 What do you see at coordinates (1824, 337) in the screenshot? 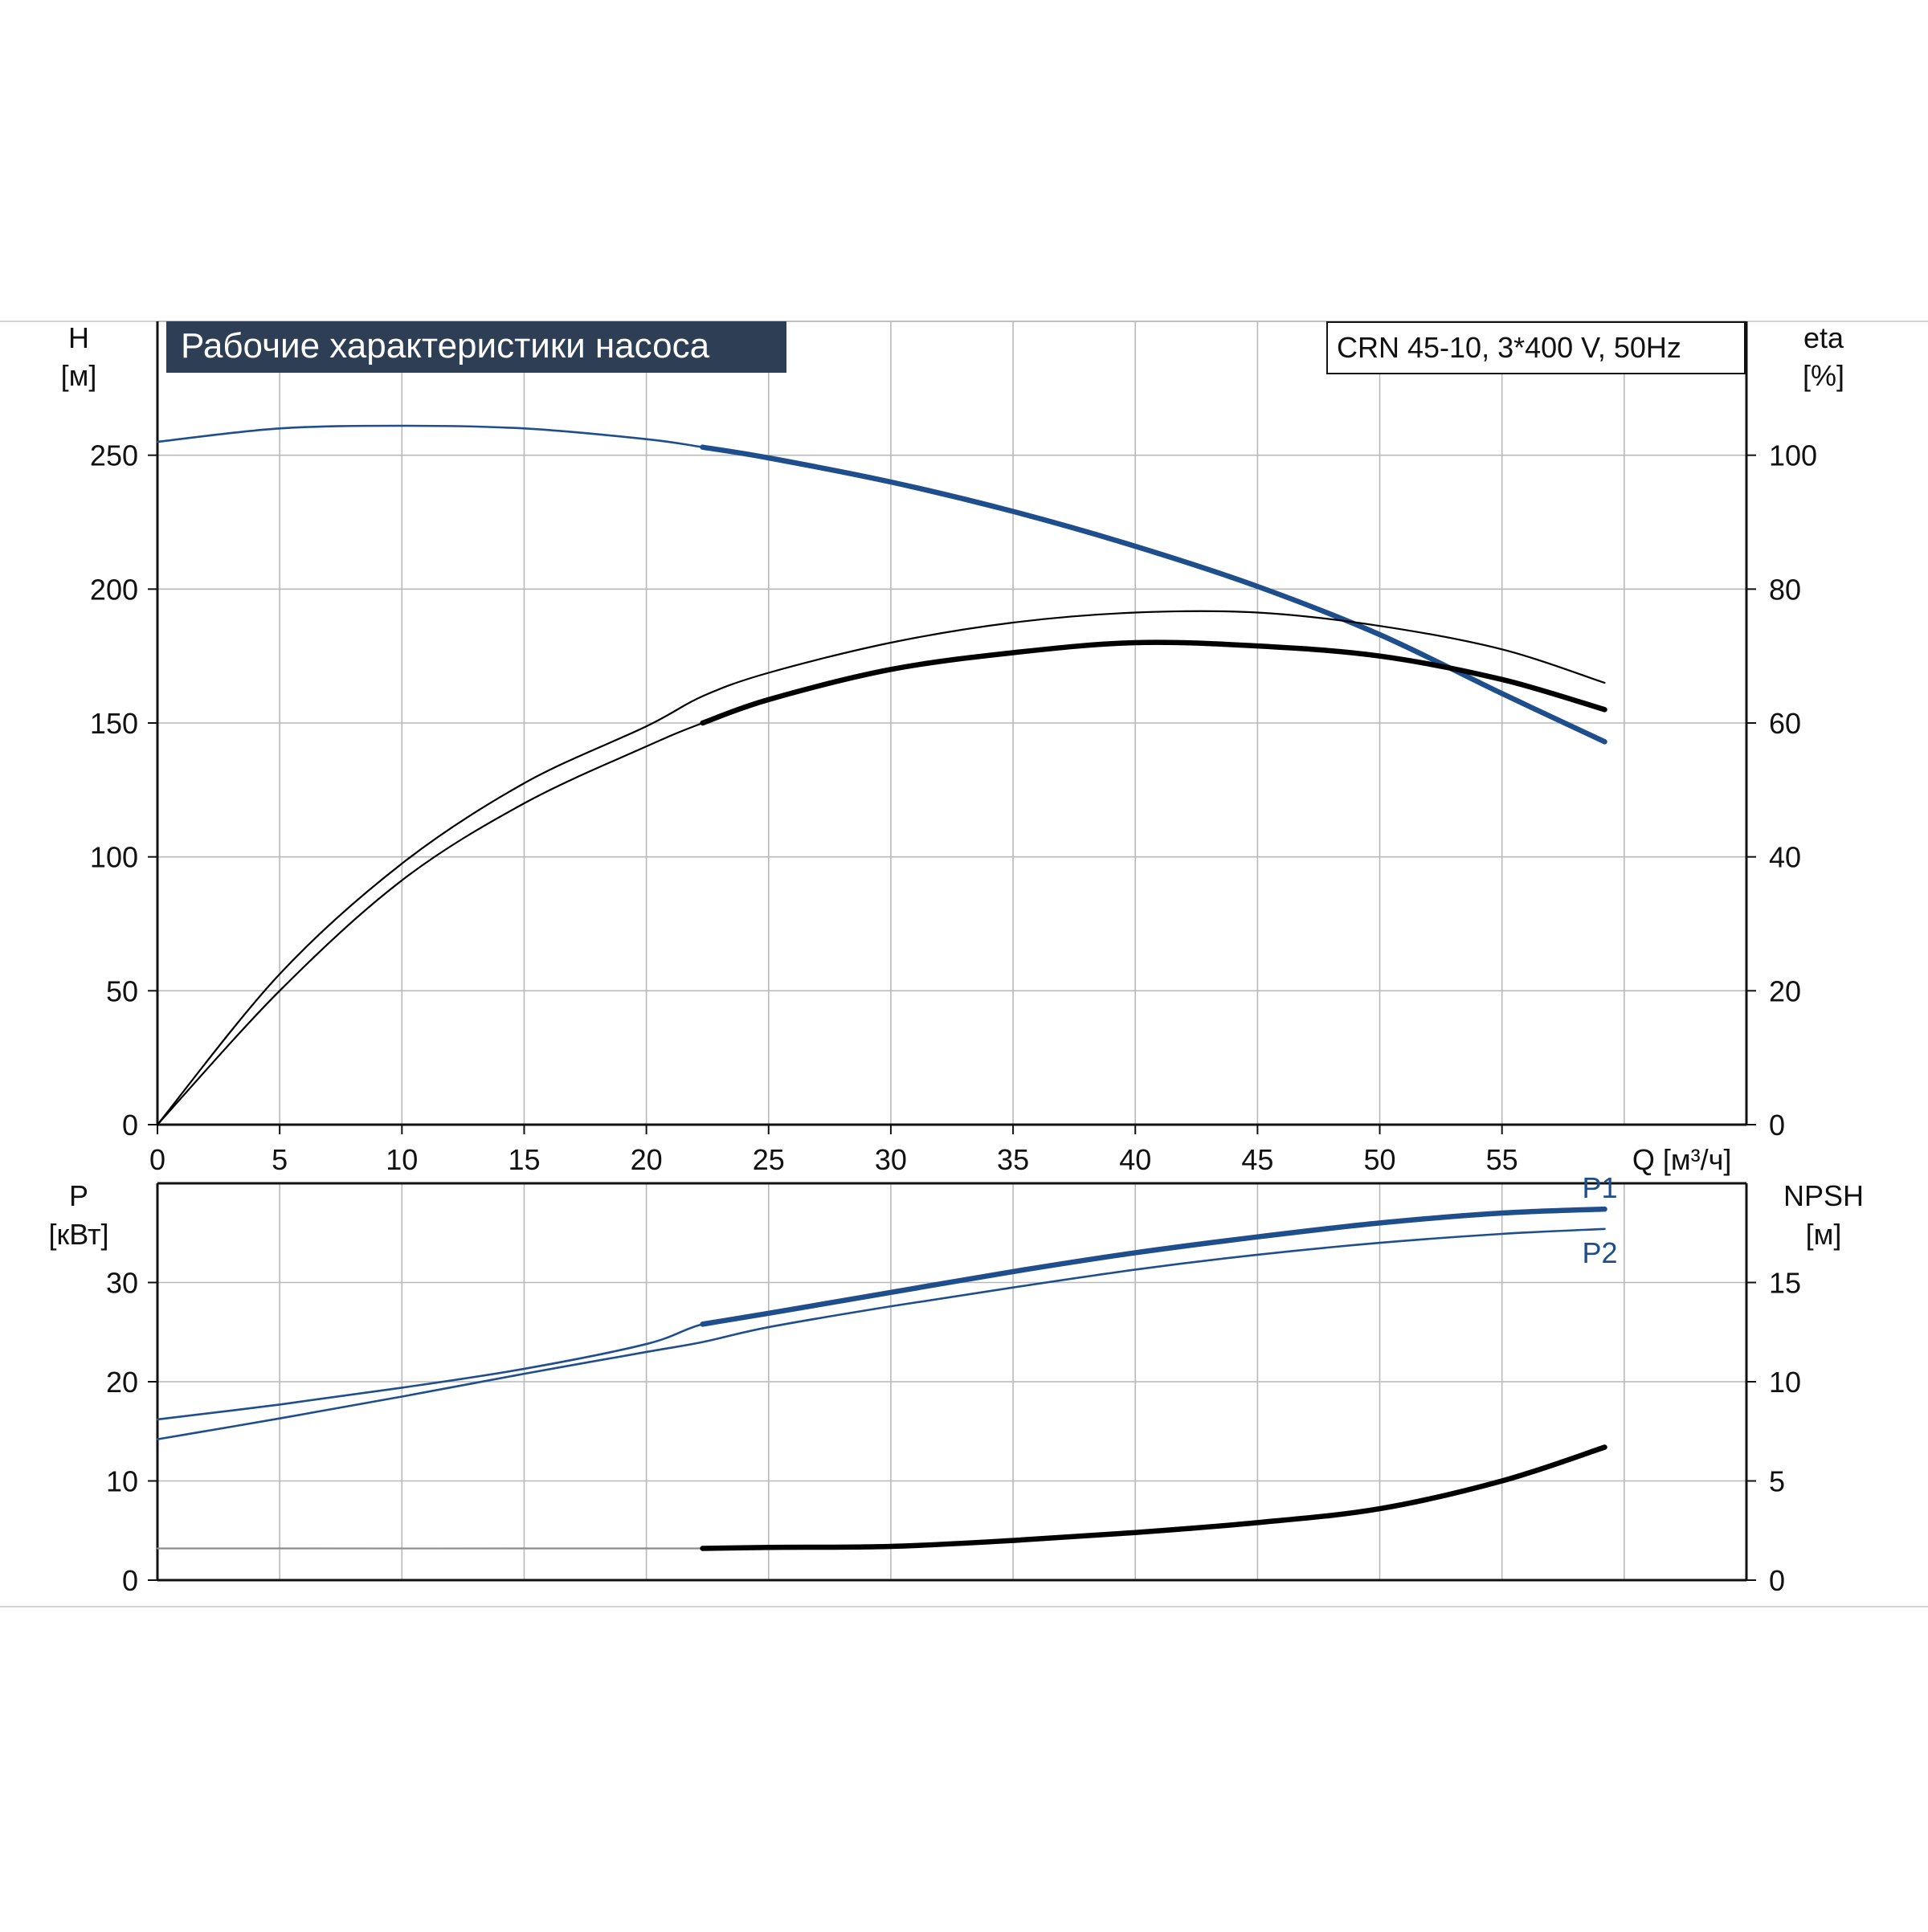
I see `top-right-axis-title: eta` at bounding box center [1824, 337].